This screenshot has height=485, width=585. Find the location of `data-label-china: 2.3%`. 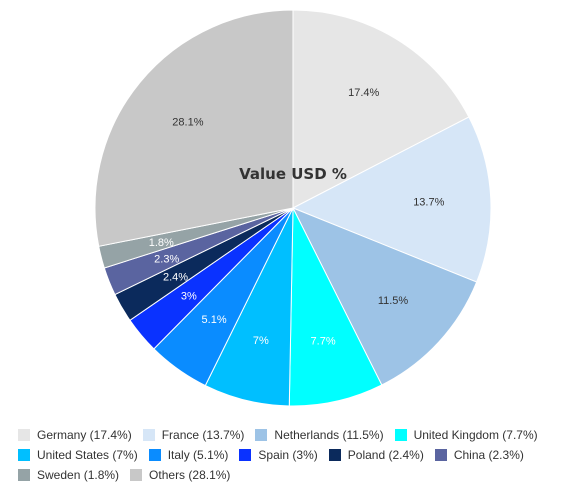

data-label-china: 2.3% is located at coordinates (166, 260).